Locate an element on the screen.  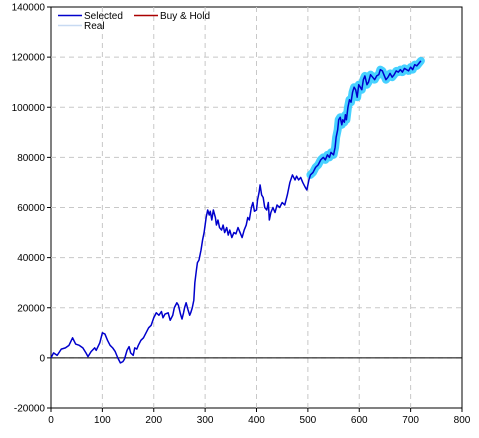
y-tick-label: 0 is located at coordinates (42, 358).